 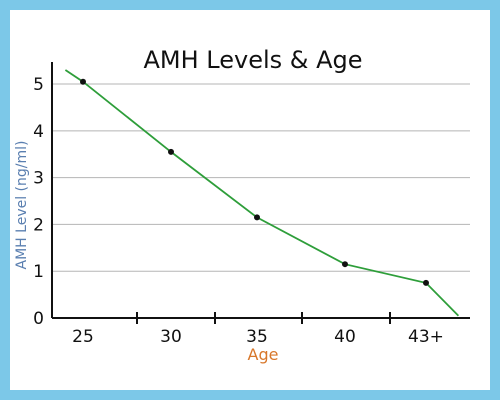 I want to click on x-tick-label-43+: 43+, so click(x=426, y=337).